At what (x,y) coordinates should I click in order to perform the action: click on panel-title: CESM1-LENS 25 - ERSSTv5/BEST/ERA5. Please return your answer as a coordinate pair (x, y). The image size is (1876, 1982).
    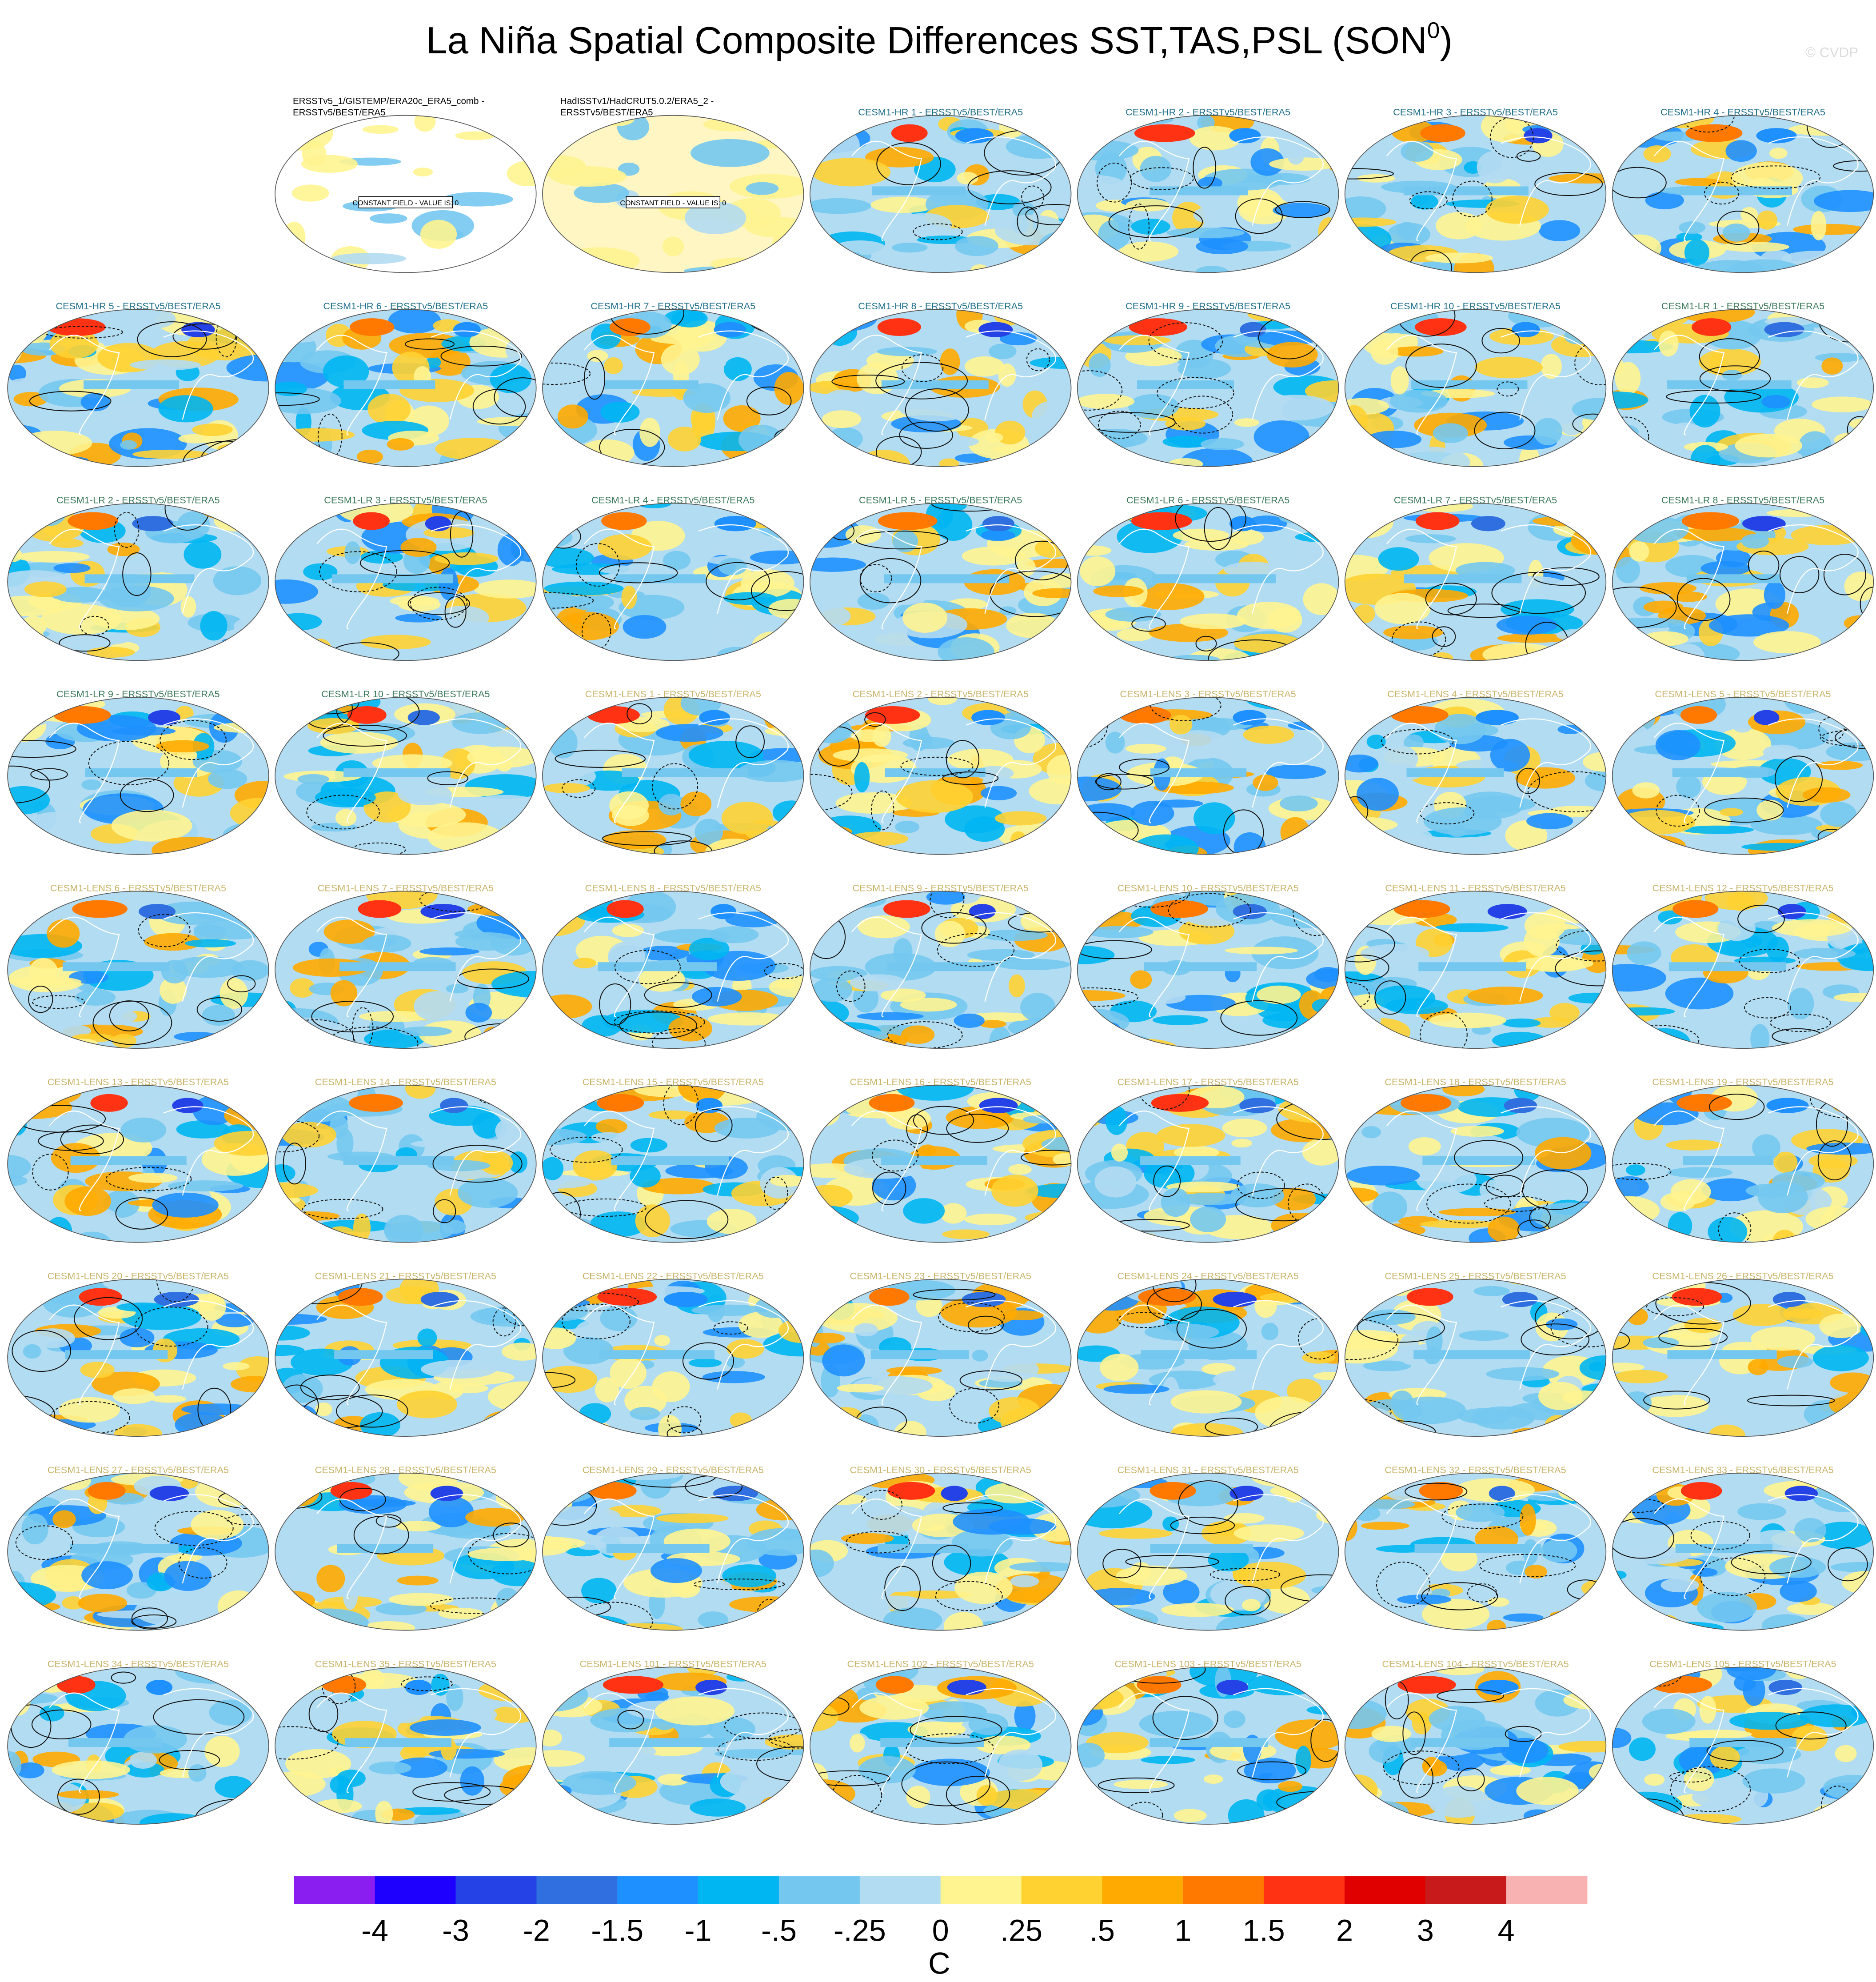
    Looking at the image, I should click on (1475, 1275).